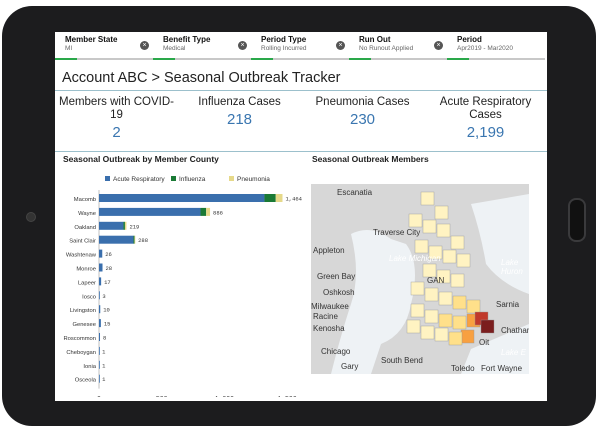 This screenshot has width=600, height=432. What do you see at coordinates (201, 78) in the screenshot?
I see `page-title: Account ABC > Seasonal Outbreak Tracker` at bounding box center [201, 78].